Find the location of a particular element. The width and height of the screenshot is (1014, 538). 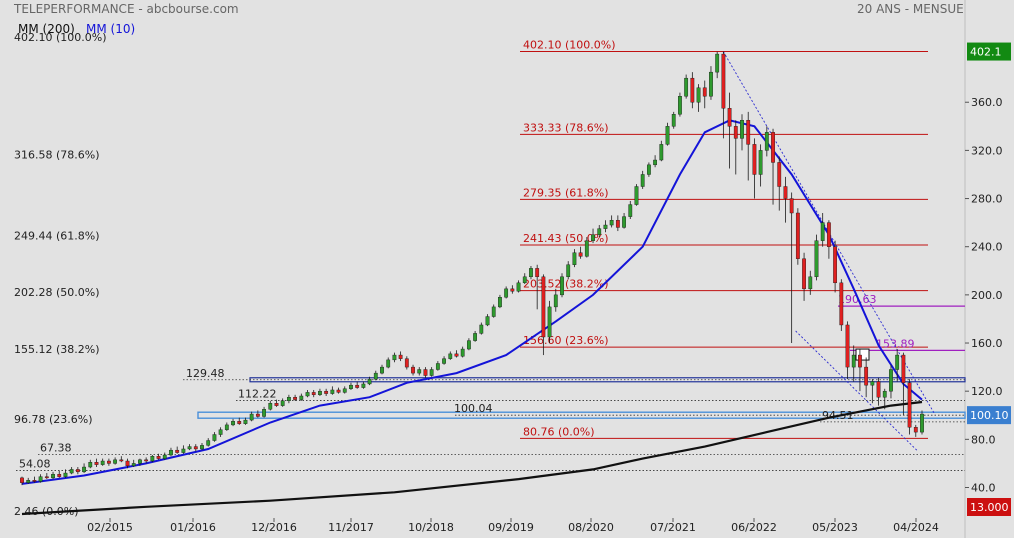

fib-outer-label: 202.28 (50.0%) is located at coordinates (57, 292).